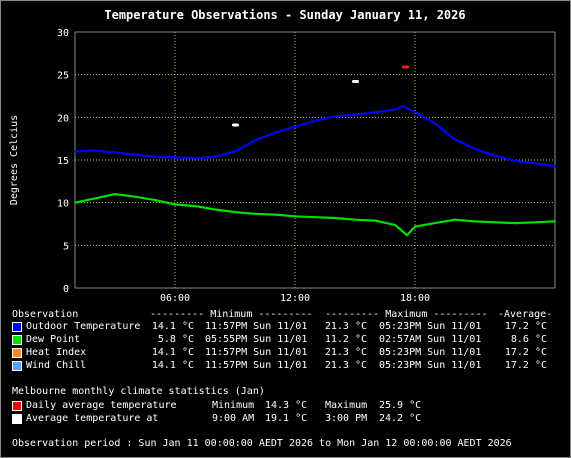  What do you see at coordinates (14, 160) in the screenshot?
I see `y-axis-label: Degrees Celcius` at bounding box center [14, 160].